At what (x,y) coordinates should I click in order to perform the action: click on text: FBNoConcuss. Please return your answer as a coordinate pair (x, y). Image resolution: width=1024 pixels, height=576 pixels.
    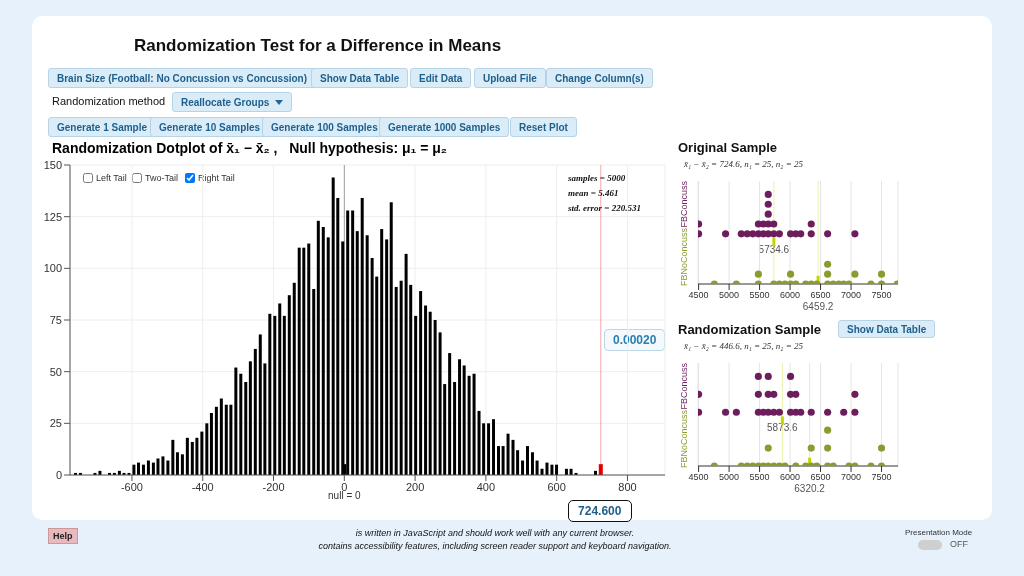
    Looking at the image, I should click on (684, 438).